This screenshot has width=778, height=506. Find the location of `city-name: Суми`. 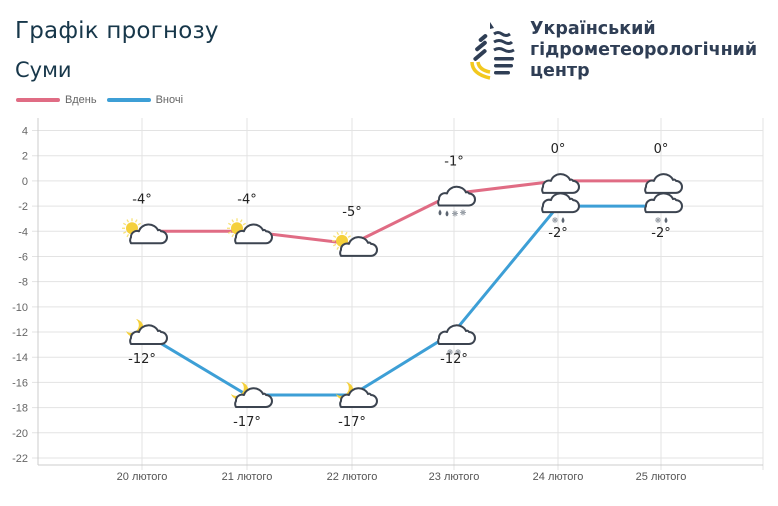

city-name: Суми is located at coordinates (43, 70).